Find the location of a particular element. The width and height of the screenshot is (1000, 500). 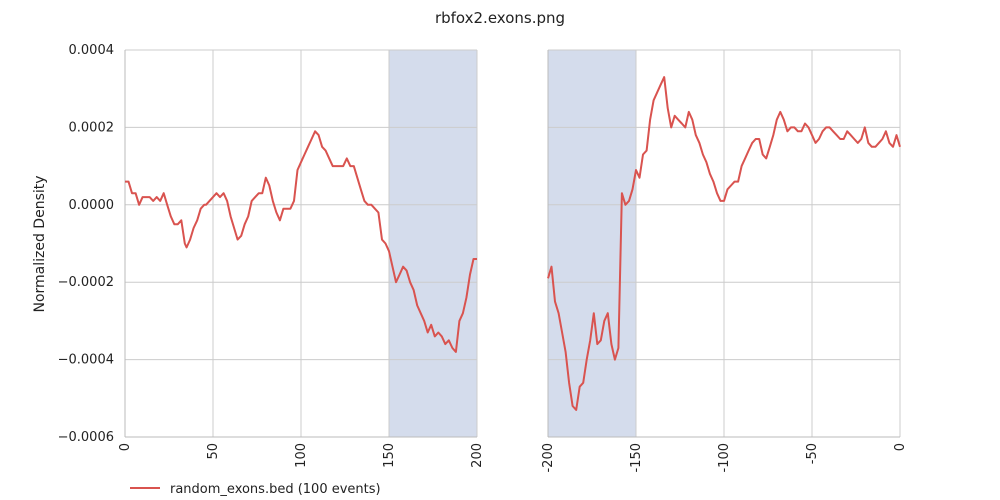

y-tick-label: 0.0002 is located at coordinates (92, 127).